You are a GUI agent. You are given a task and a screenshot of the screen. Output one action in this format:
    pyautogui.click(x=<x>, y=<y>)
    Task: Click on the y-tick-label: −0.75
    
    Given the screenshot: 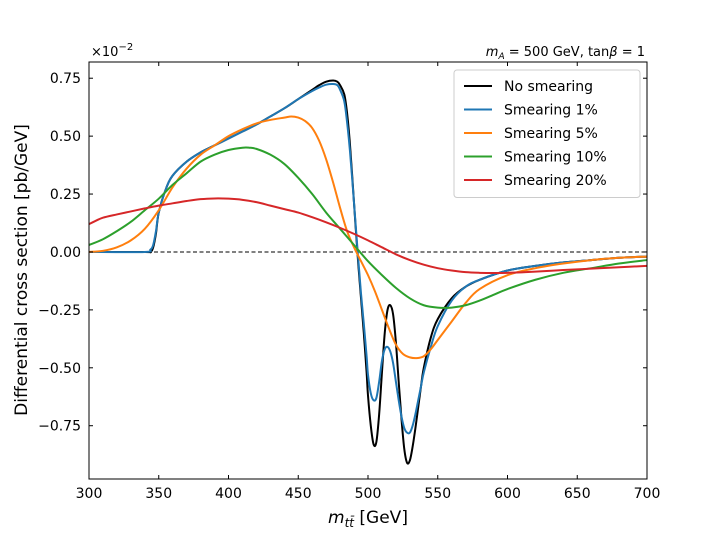 What is the action you would take?
    pyautogui.click(x=59, y=427)
    